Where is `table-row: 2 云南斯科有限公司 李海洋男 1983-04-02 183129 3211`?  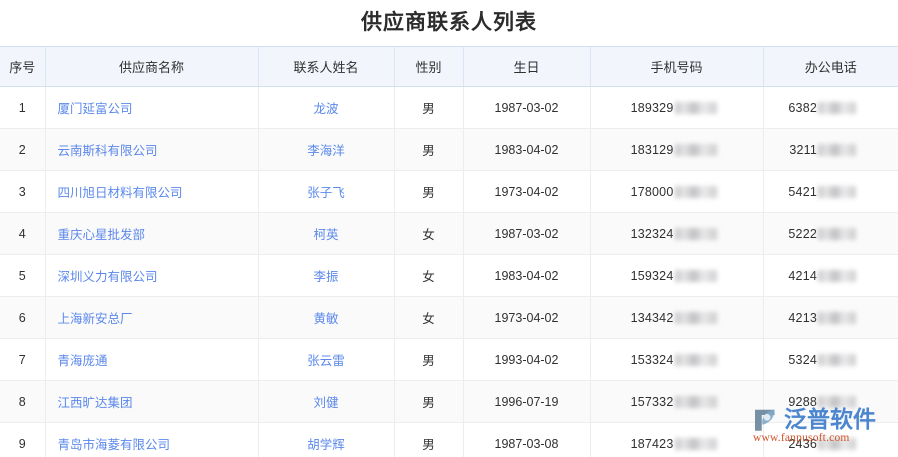 table-row: 2 云南斯科有限公司 李海洋男 1983-04-02 183129 3211 is located at coordinates (449, 149).